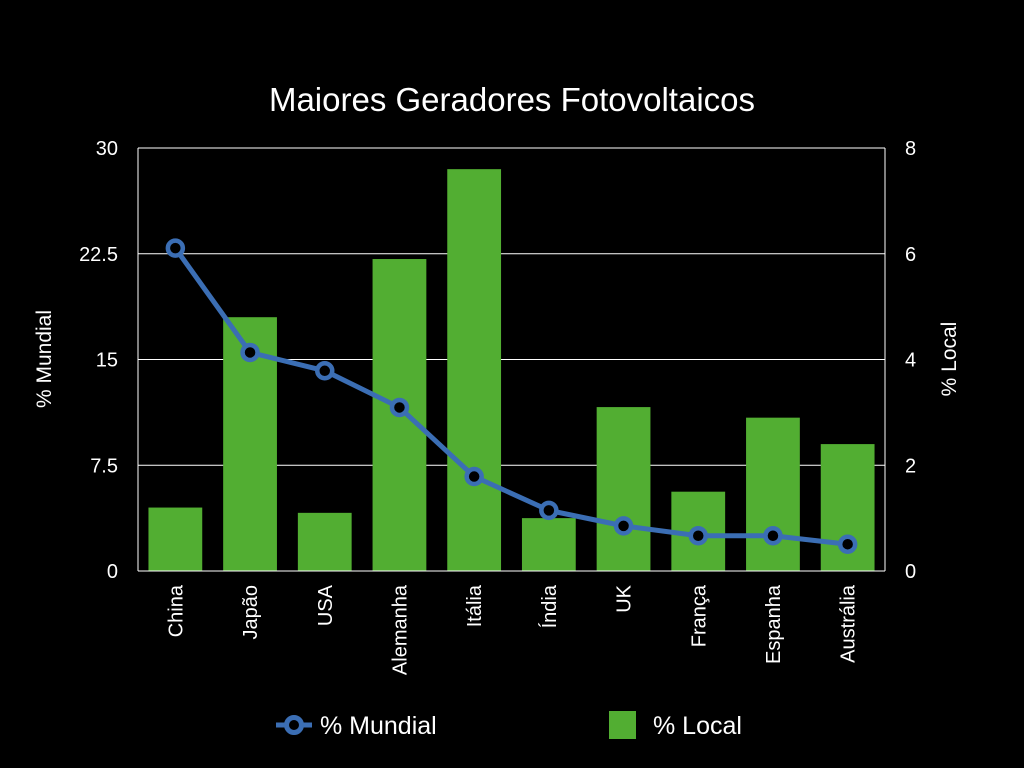 This screenshot has width=1024, height=768. Describe the element at coordinates (773, 536) in the screenshot. I see `point-espanha` at that location.